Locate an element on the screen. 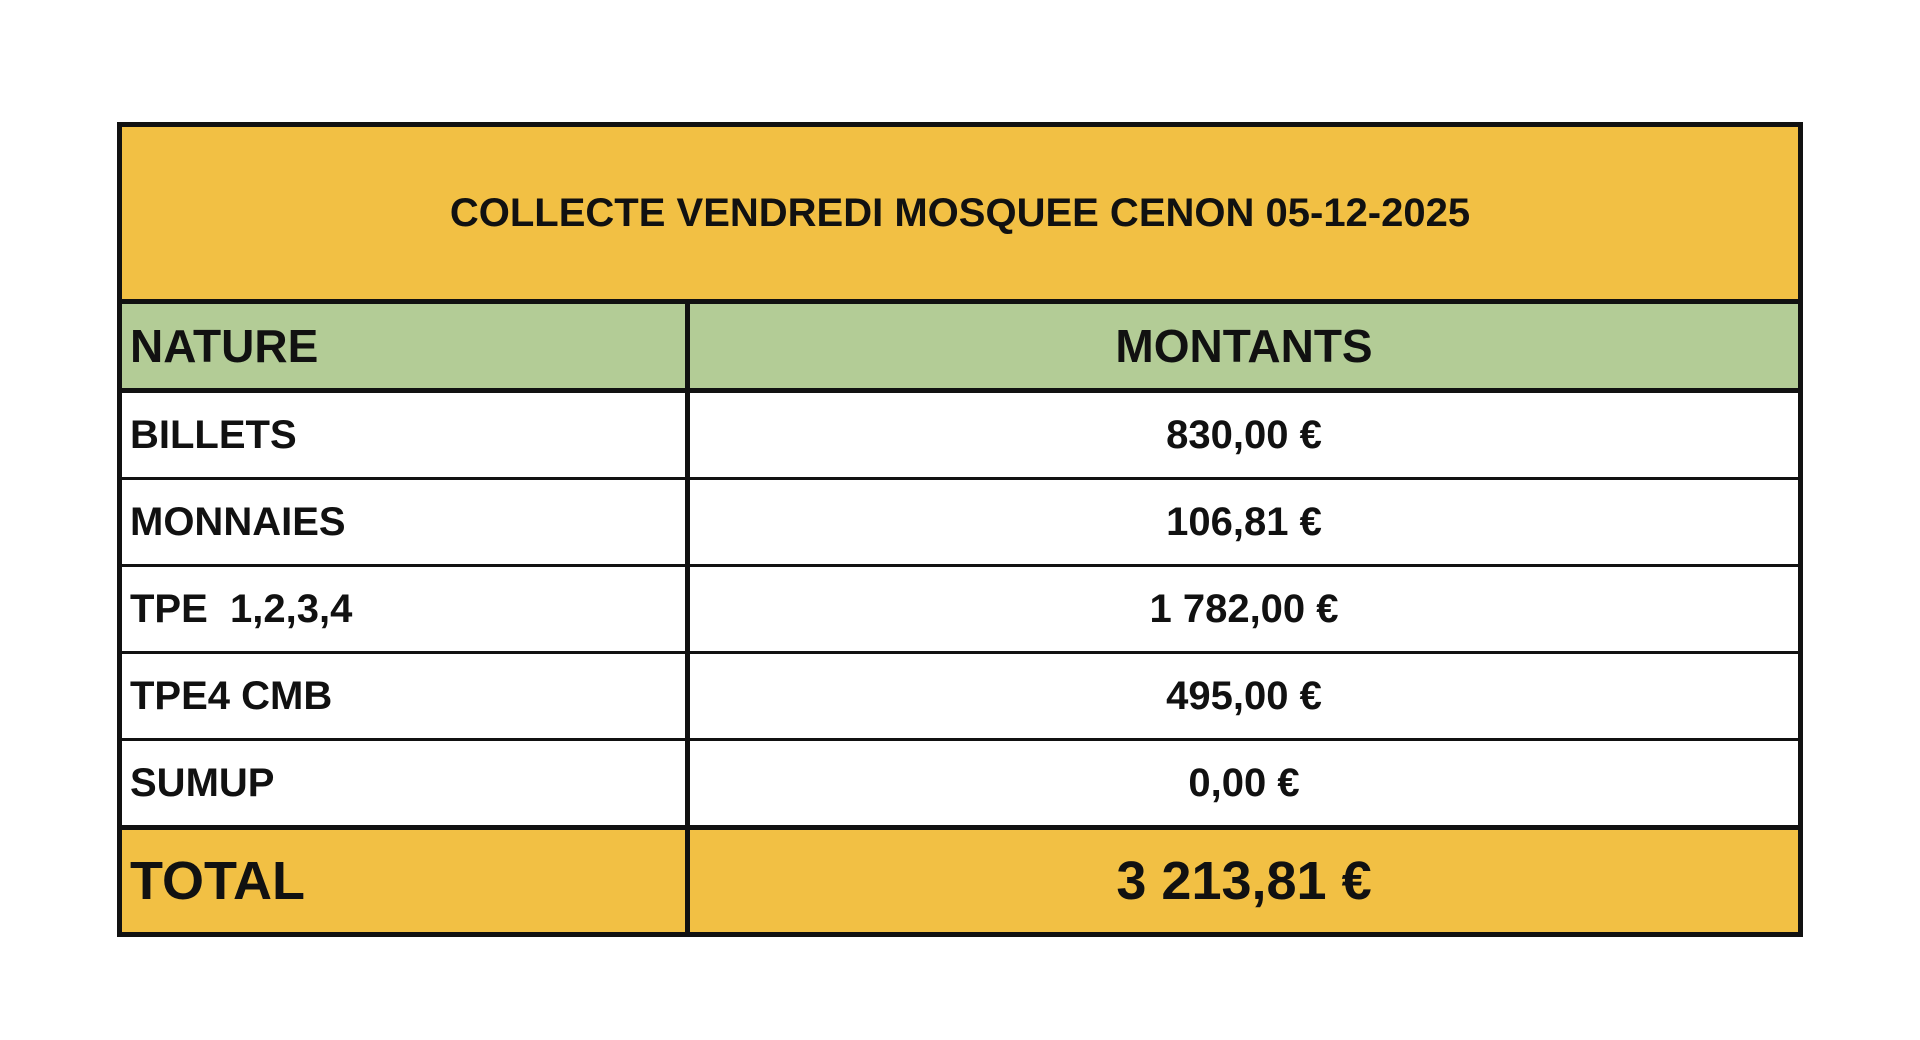  table-row: TPE 1,2,3,4 1 782,00 € is located at coordinates (960, 609).